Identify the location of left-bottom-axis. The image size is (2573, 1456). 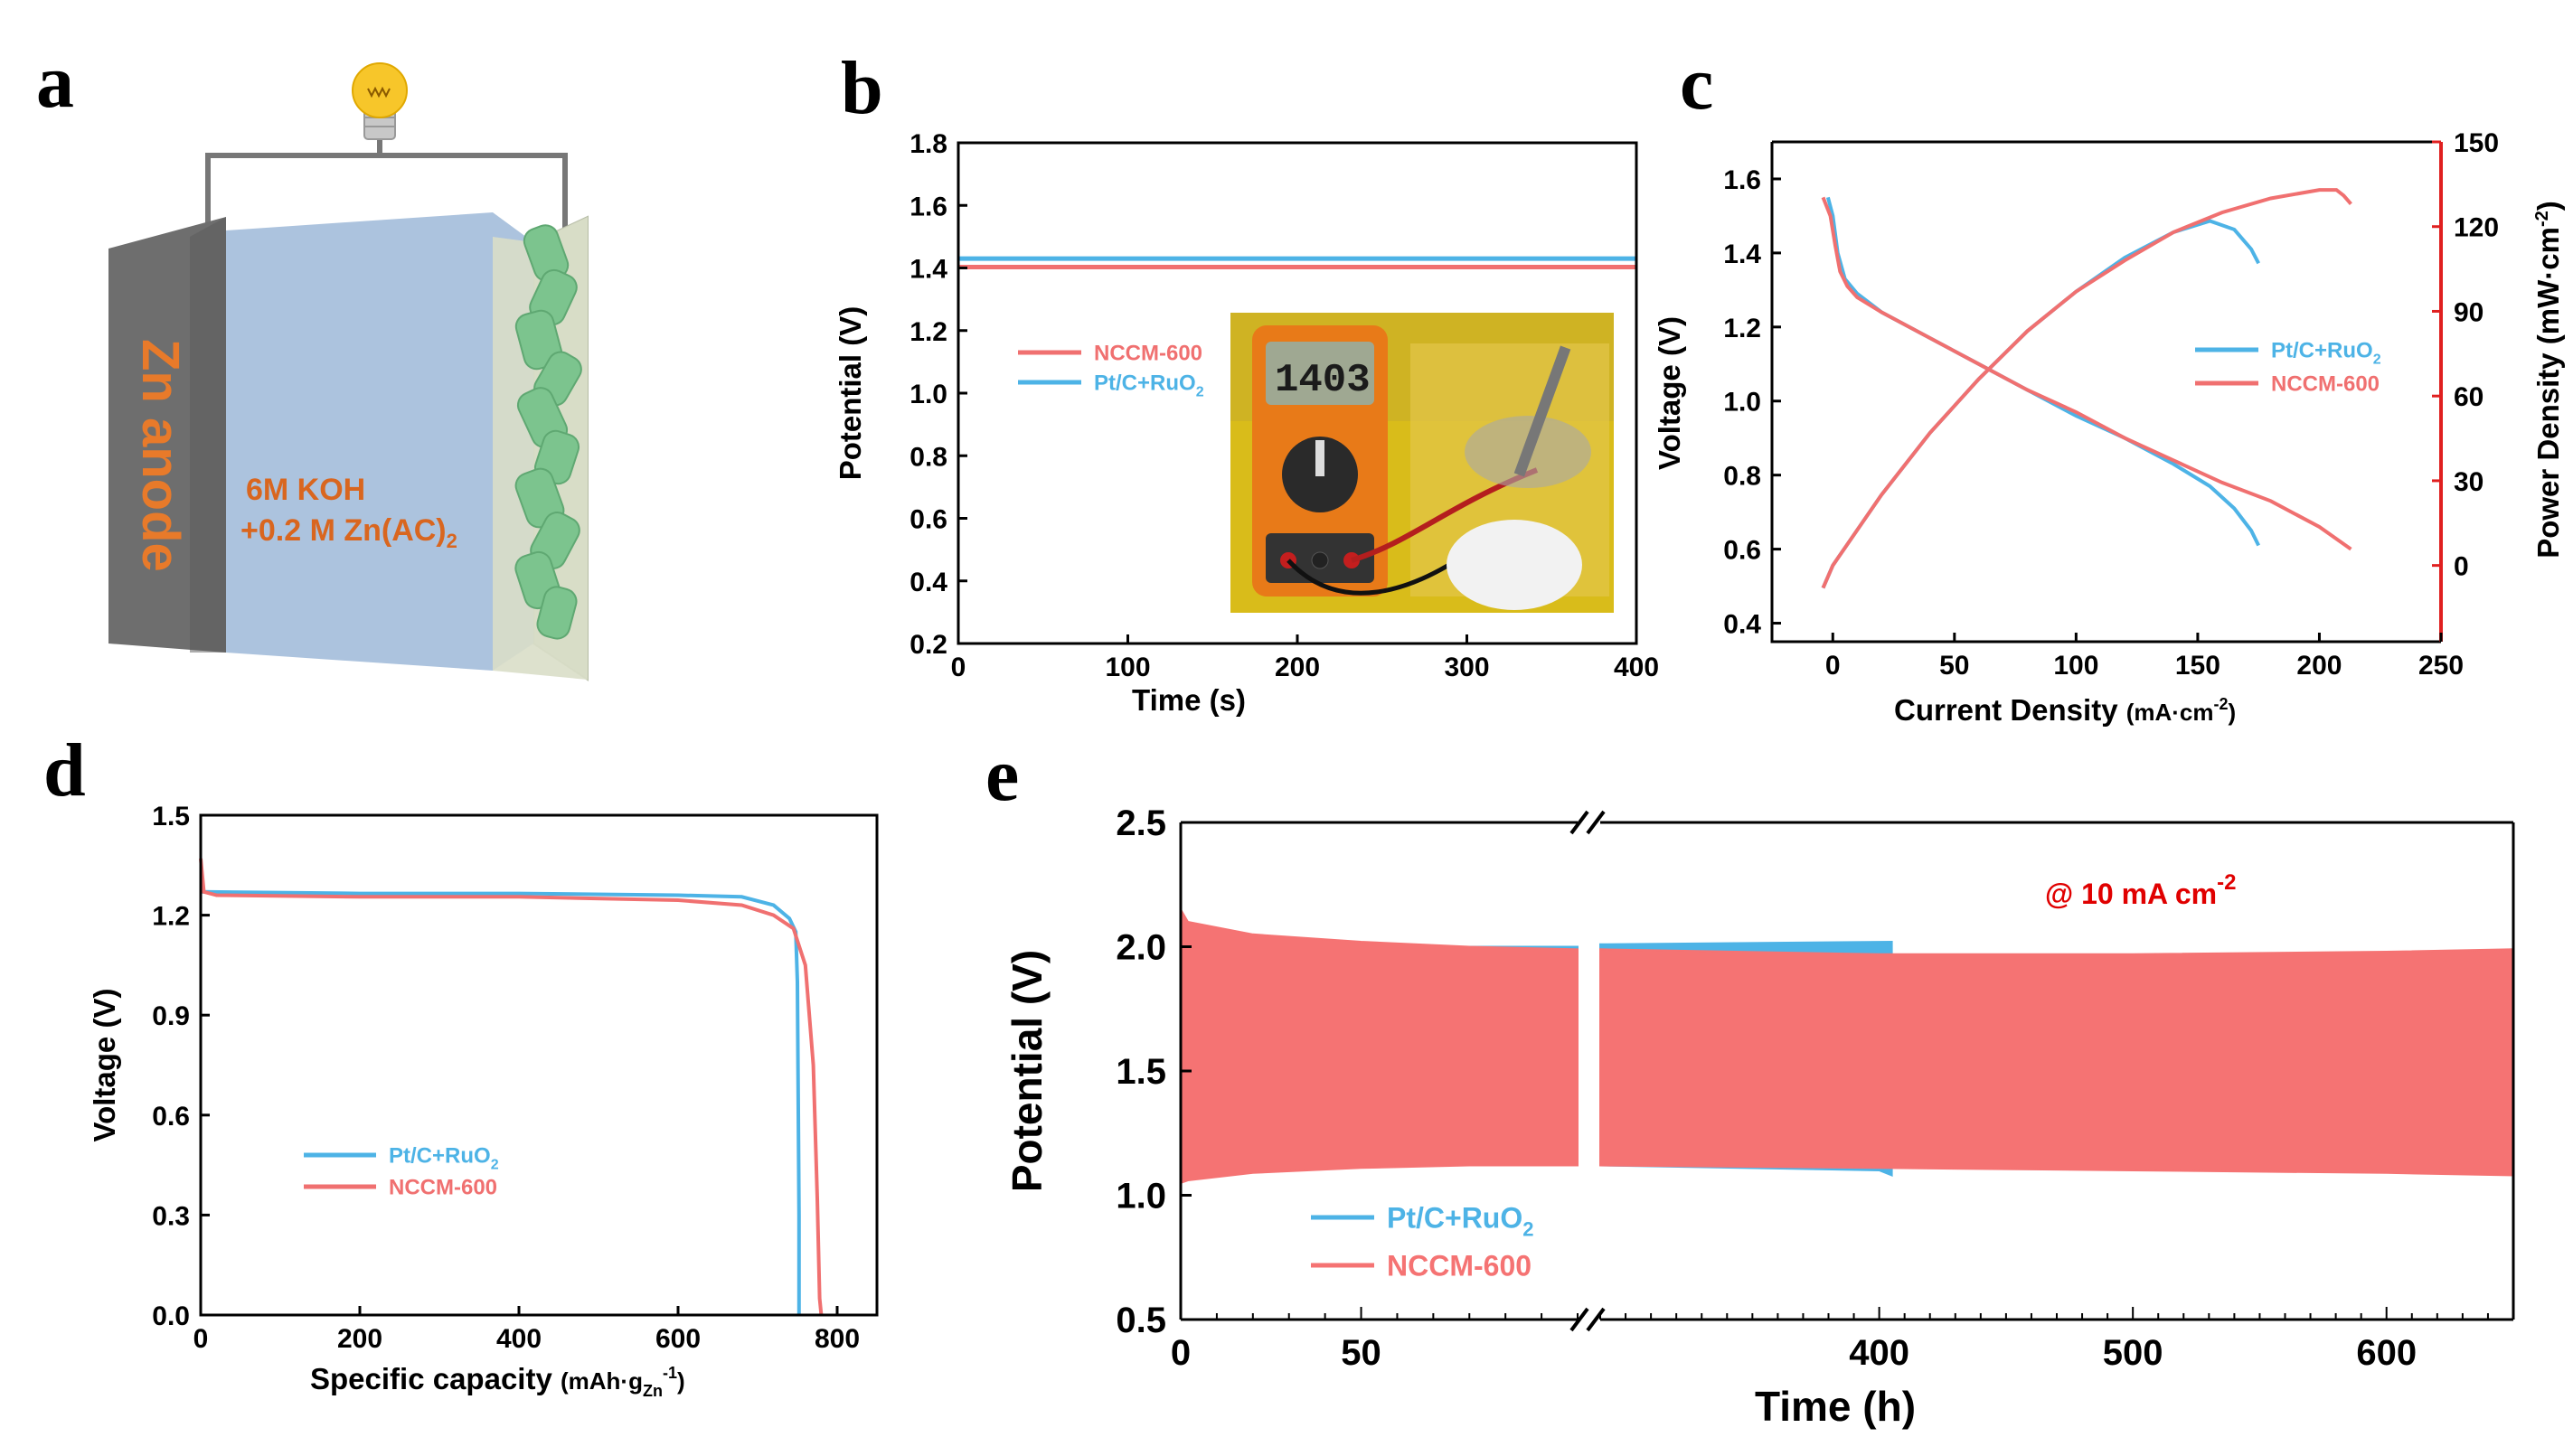
(2105, 393).